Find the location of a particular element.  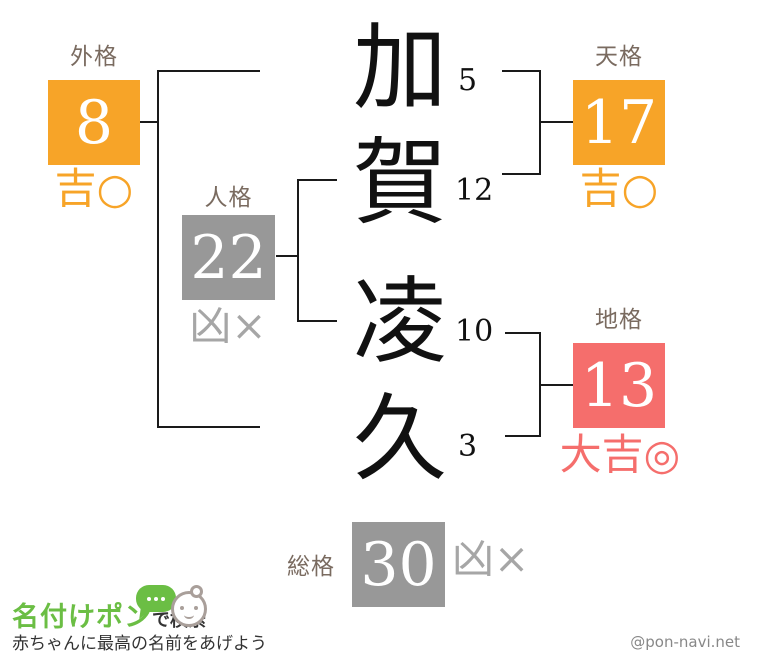

bracket-jinkaku-top-arm is located at coordinates (317, 180).